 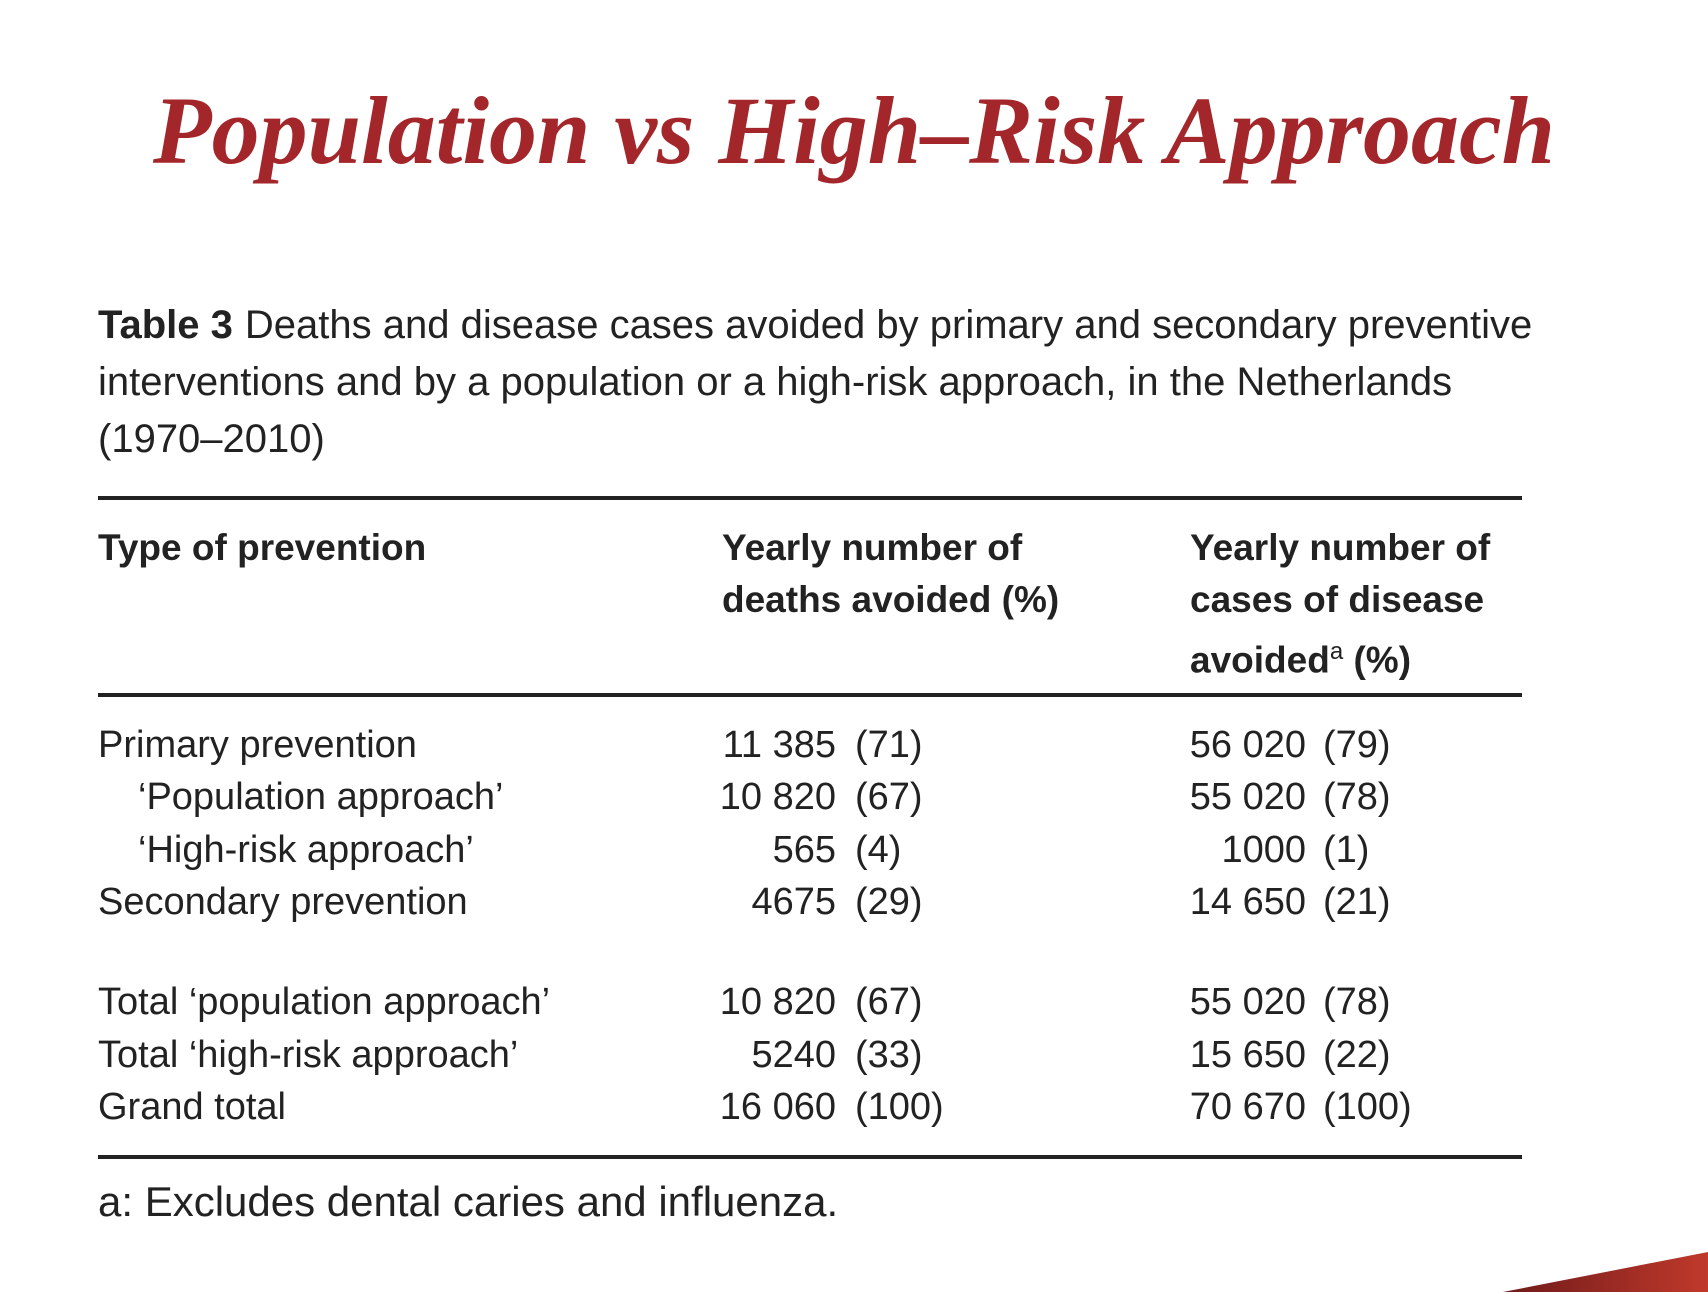 I want to click on cell-percent: (71), so click(x=889, y=745).